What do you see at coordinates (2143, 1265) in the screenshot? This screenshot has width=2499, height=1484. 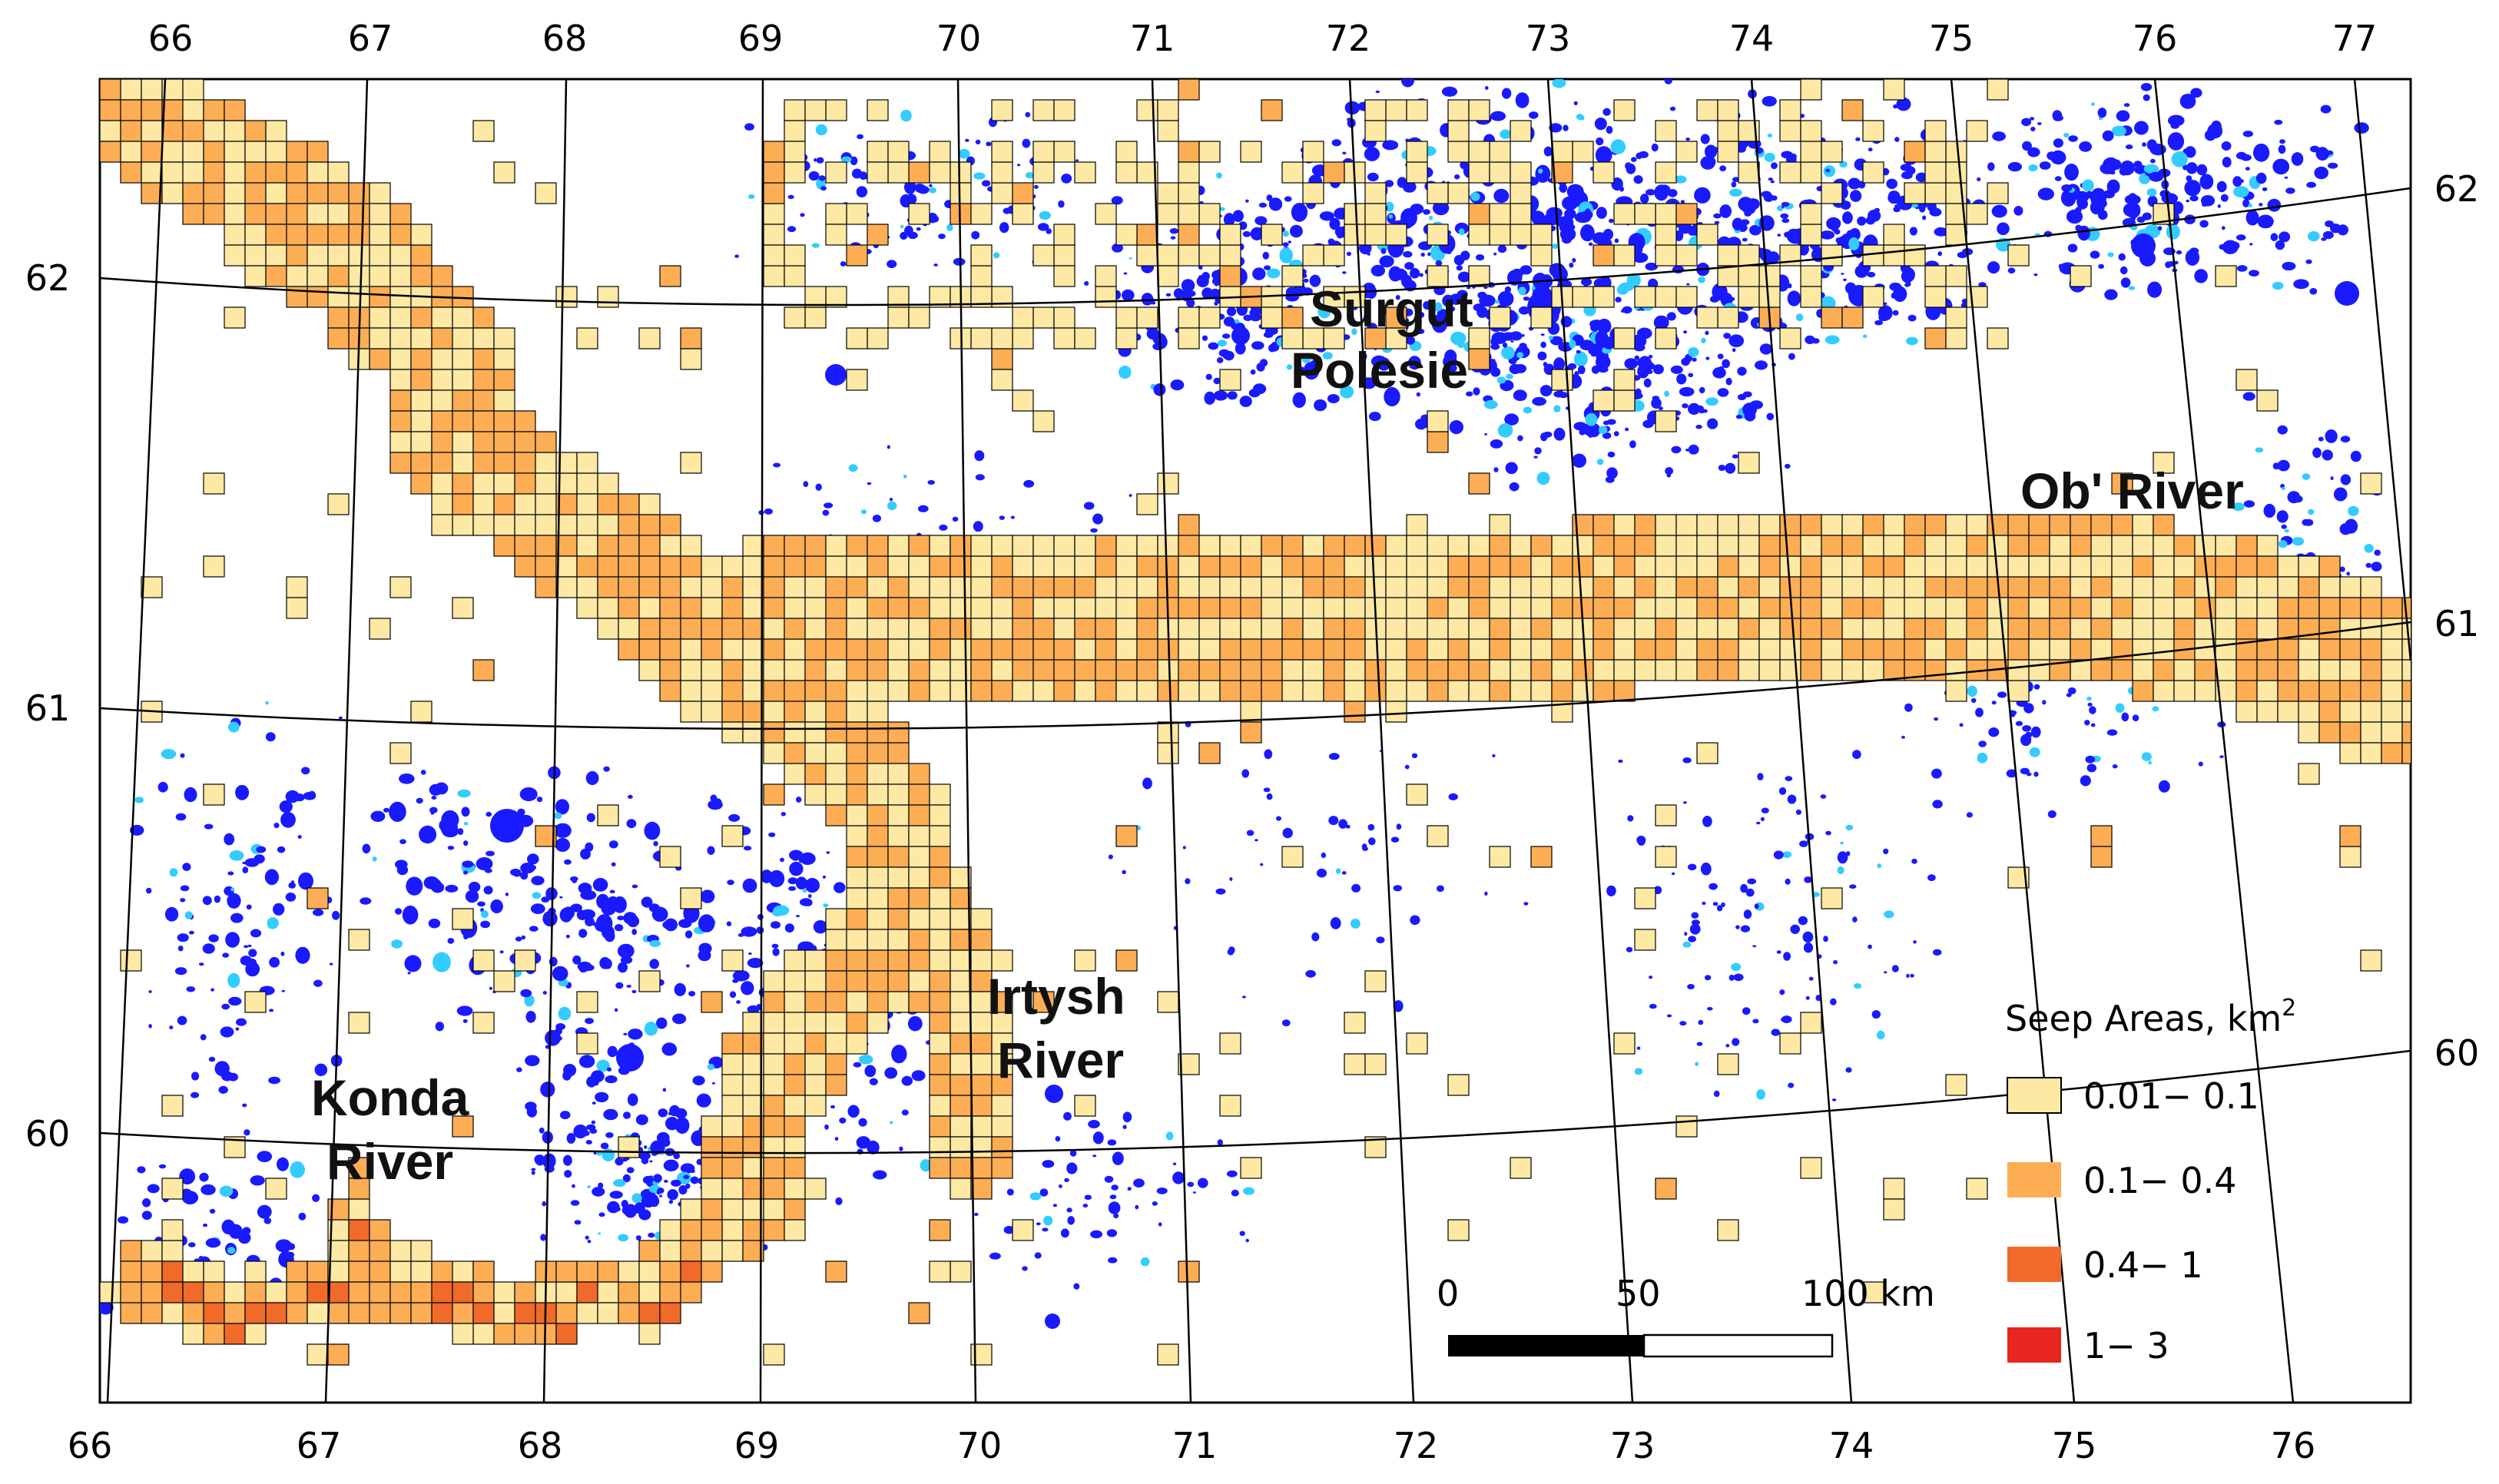 I see `legend-label-3: 0.4− 1` at bounding box center [2143, 1265].